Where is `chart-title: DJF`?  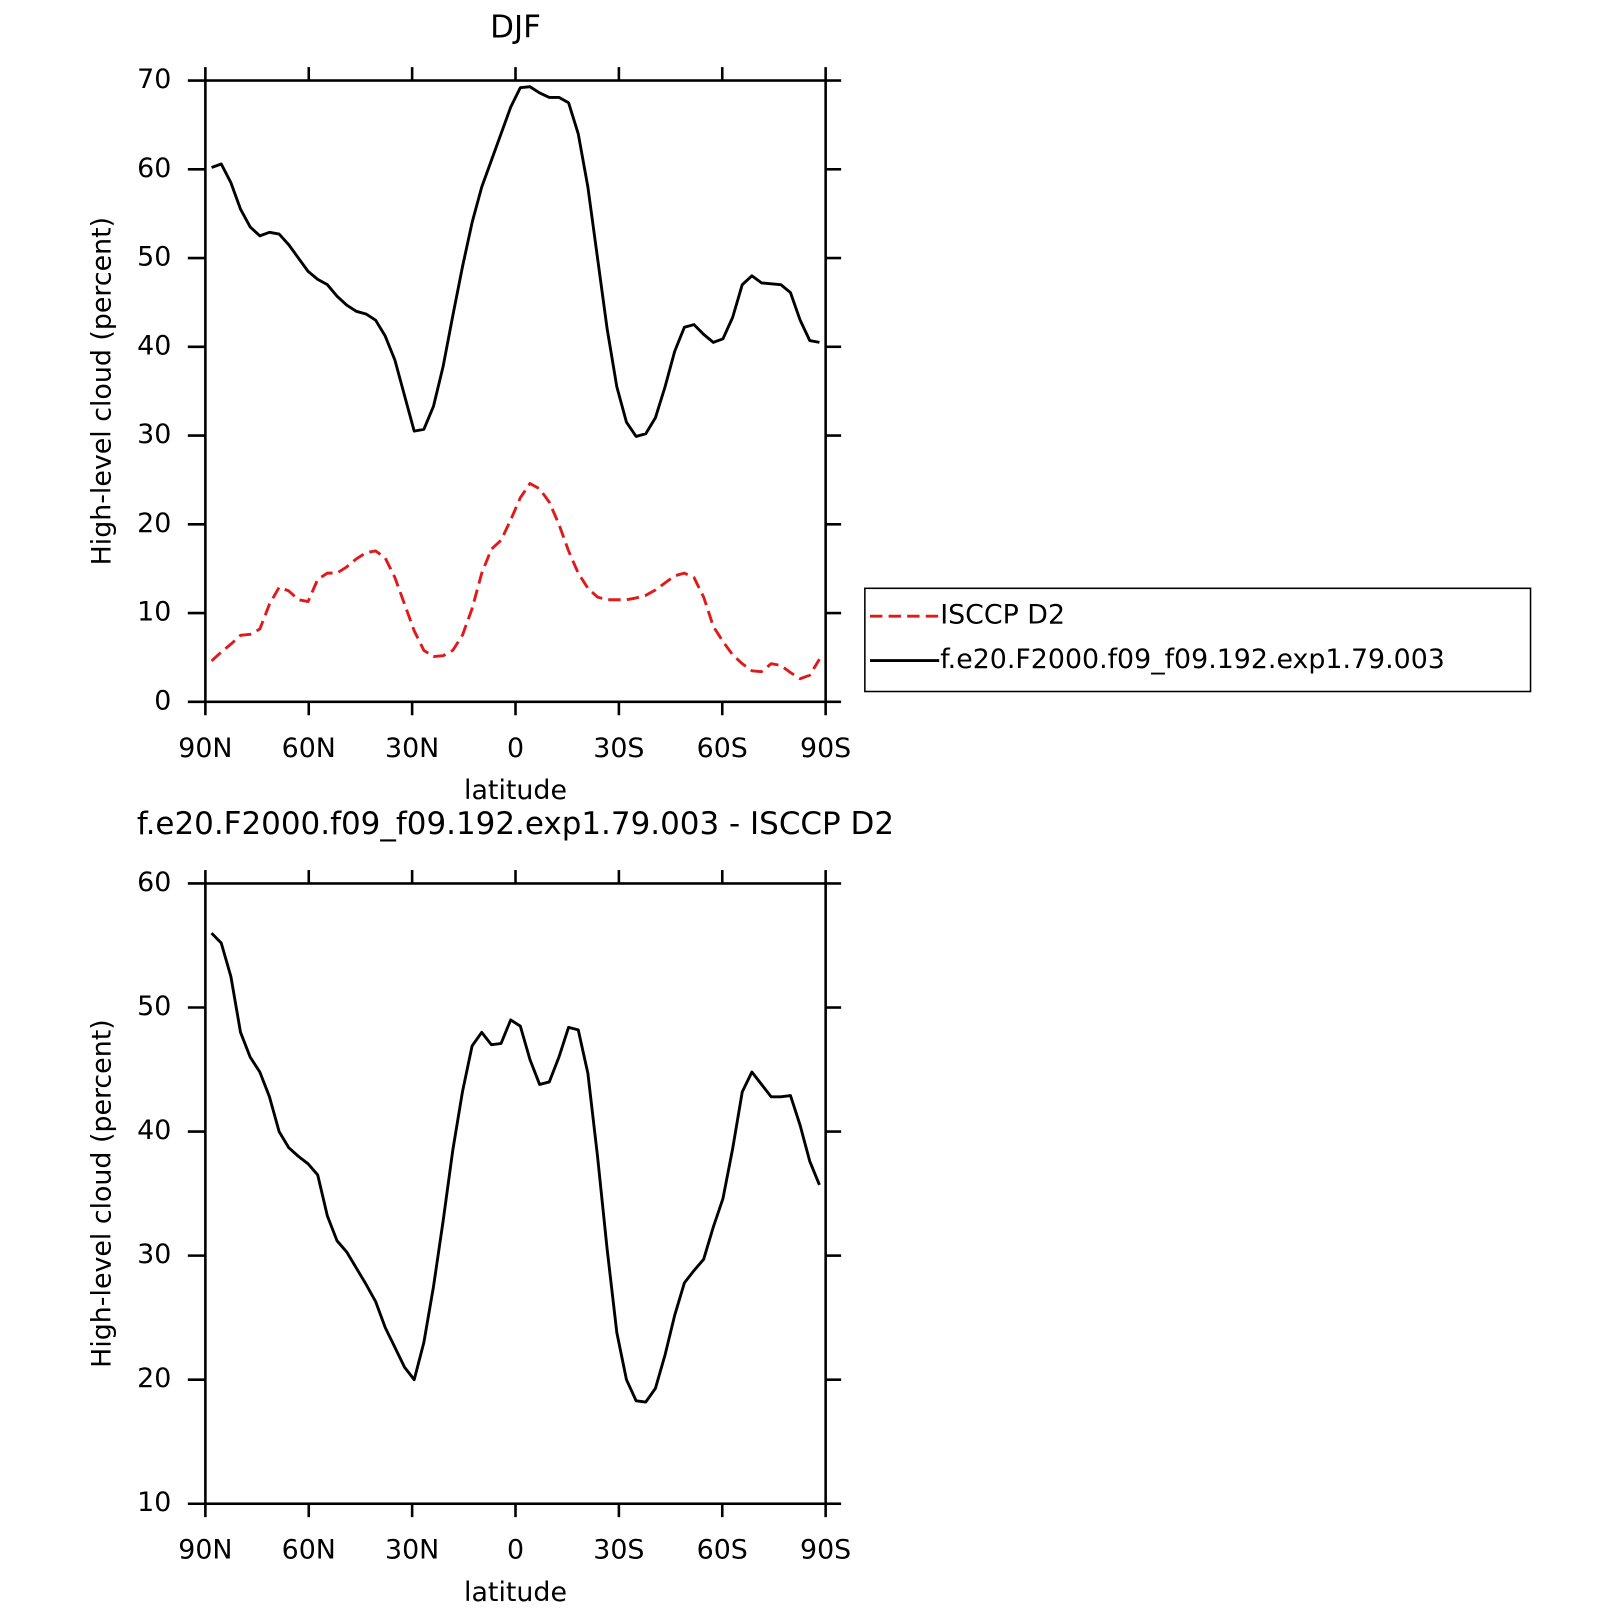 chart-title: DJF is located at coordinates (515, 27).